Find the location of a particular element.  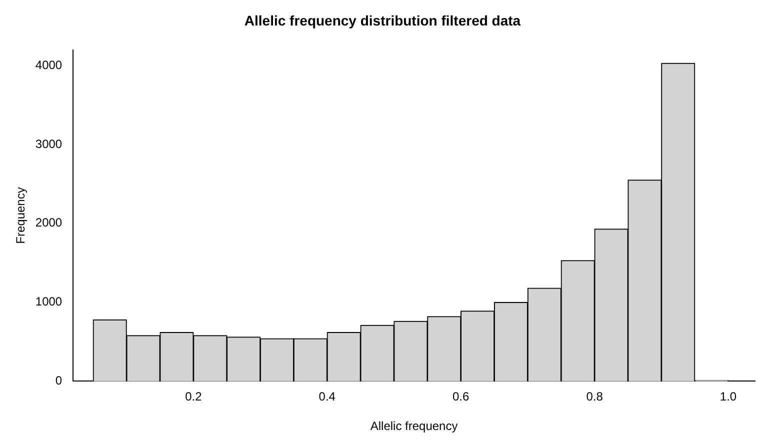

x-tick-label: 0.4 is located at coordinates (327, 397).